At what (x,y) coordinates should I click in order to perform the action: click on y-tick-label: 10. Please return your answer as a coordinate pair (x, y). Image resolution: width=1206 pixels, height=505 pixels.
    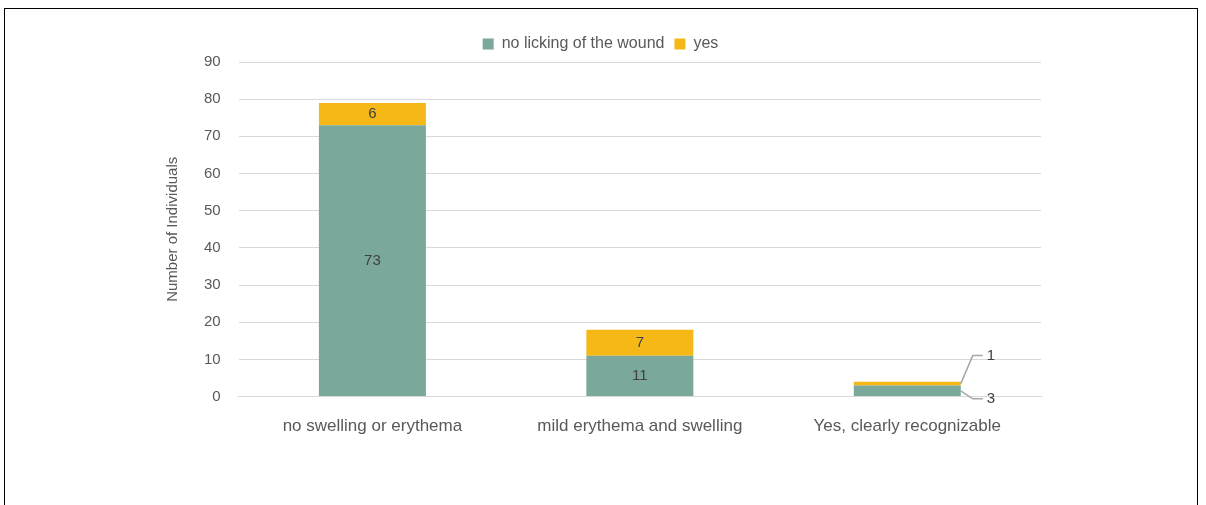
    Looking at the image, I should click on (212, 358).